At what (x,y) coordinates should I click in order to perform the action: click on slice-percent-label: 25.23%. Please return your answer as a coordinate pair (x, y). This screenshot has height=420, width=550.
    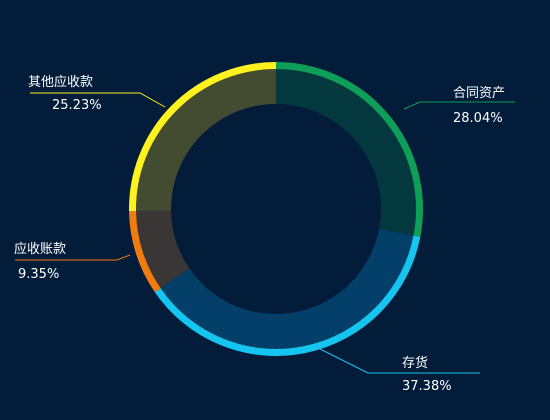
    Looking at the image, I should click on (77, 105).